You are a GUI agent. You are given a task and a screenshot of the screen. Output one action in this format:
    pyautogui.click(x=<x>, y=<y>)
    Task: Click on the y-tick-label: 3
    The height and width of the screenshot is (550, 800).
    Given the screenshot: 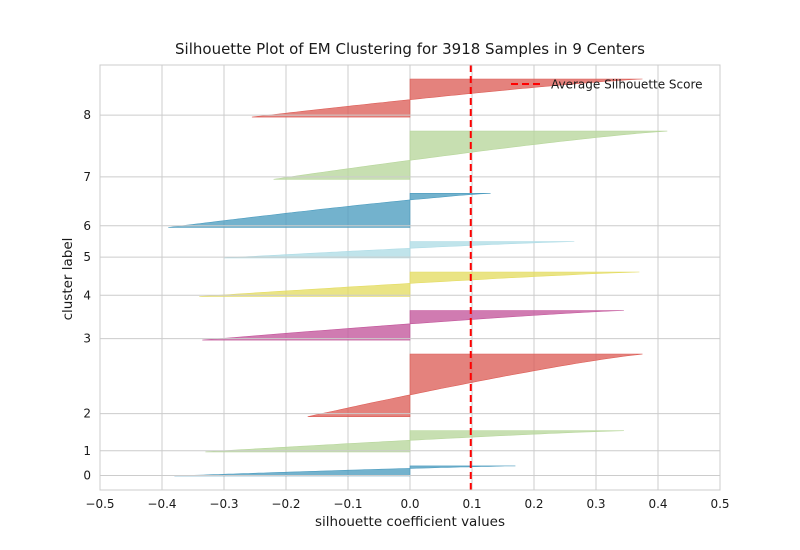 What is the action you would take?
    pyautogui.click(x=87, y=339)
    